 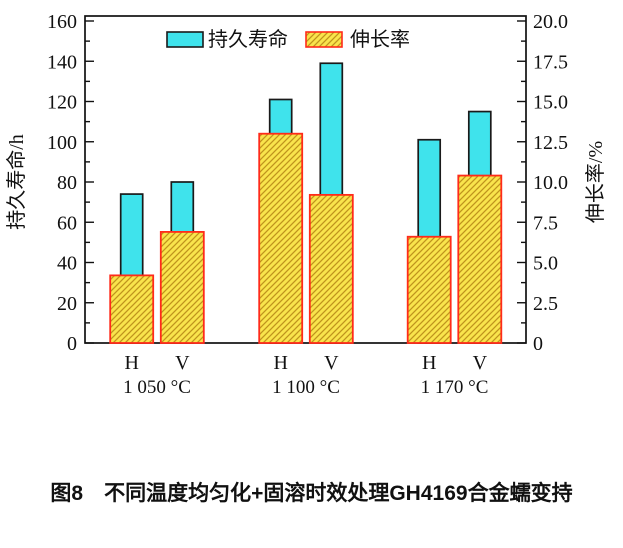 What do you see at coordinates (324, 39) in the screenshot?
I see `legend-swatch-elongation` at bounding box center [324, 39].